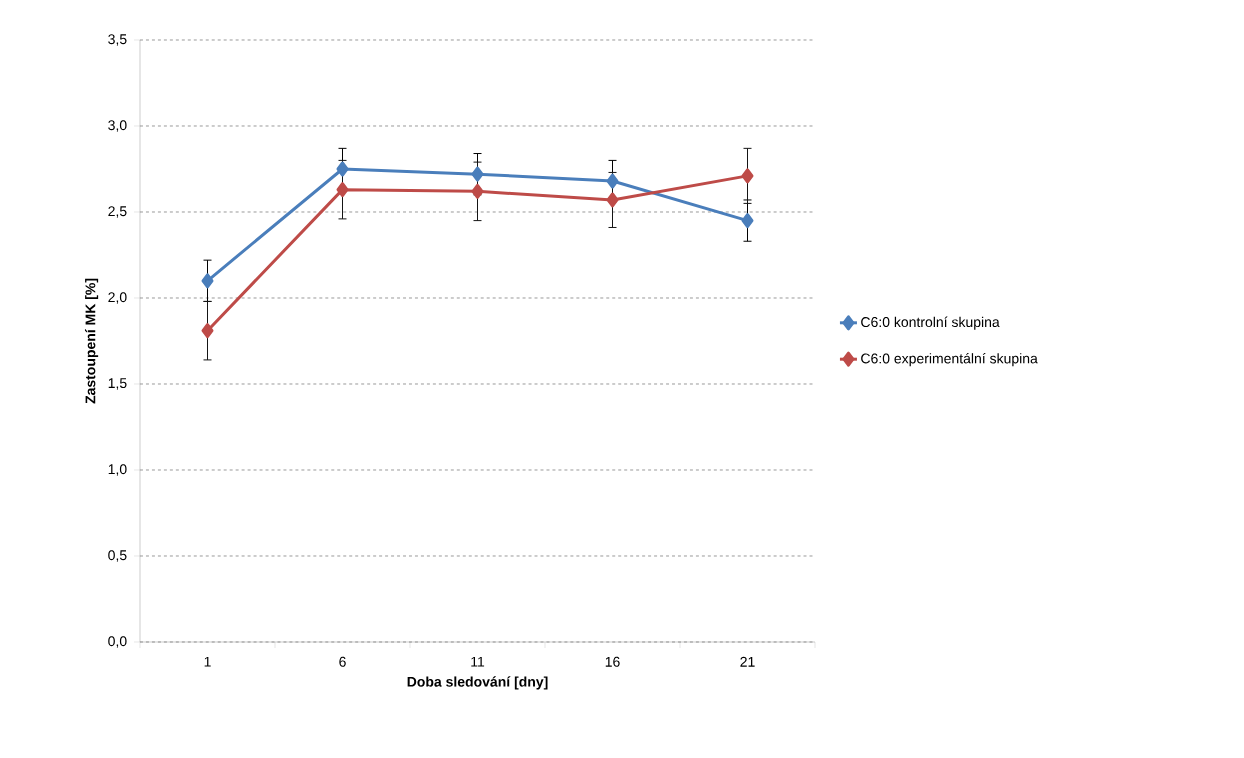 The width and height of the screenshot is (1244, 758). What do you see at coordinates (117, 298) in the screenshot?
I see `y-tick-label: 2,0` at bounding box center [117, 298].